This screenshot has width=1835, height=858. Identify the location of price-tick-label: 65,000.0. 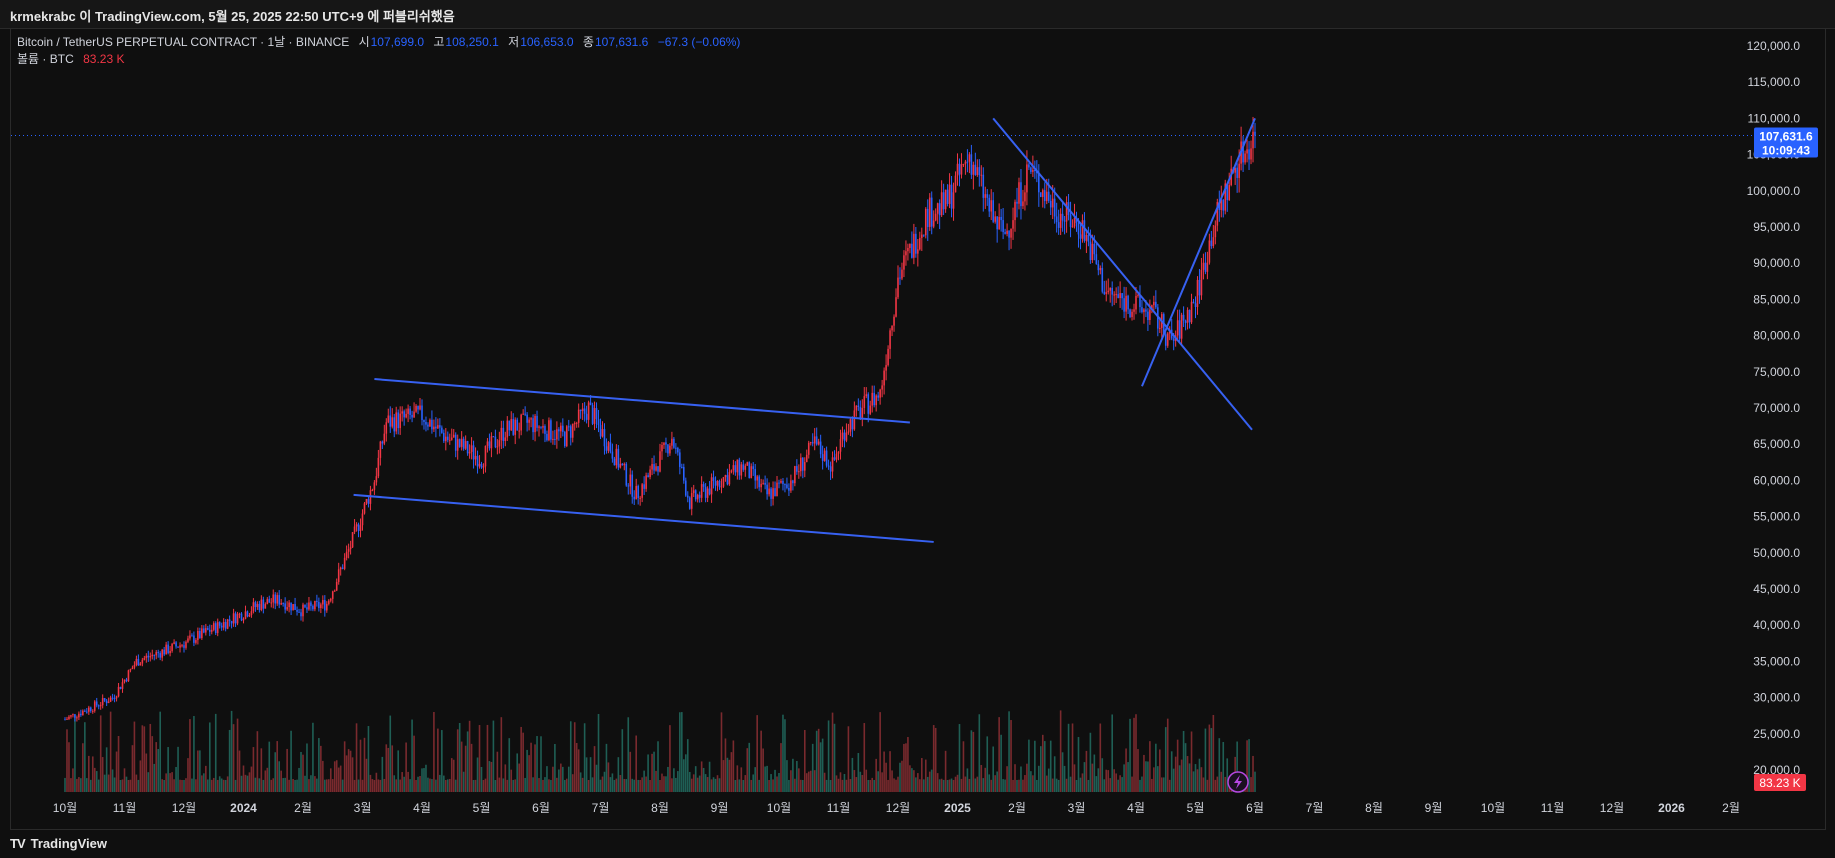
(1776, 444).